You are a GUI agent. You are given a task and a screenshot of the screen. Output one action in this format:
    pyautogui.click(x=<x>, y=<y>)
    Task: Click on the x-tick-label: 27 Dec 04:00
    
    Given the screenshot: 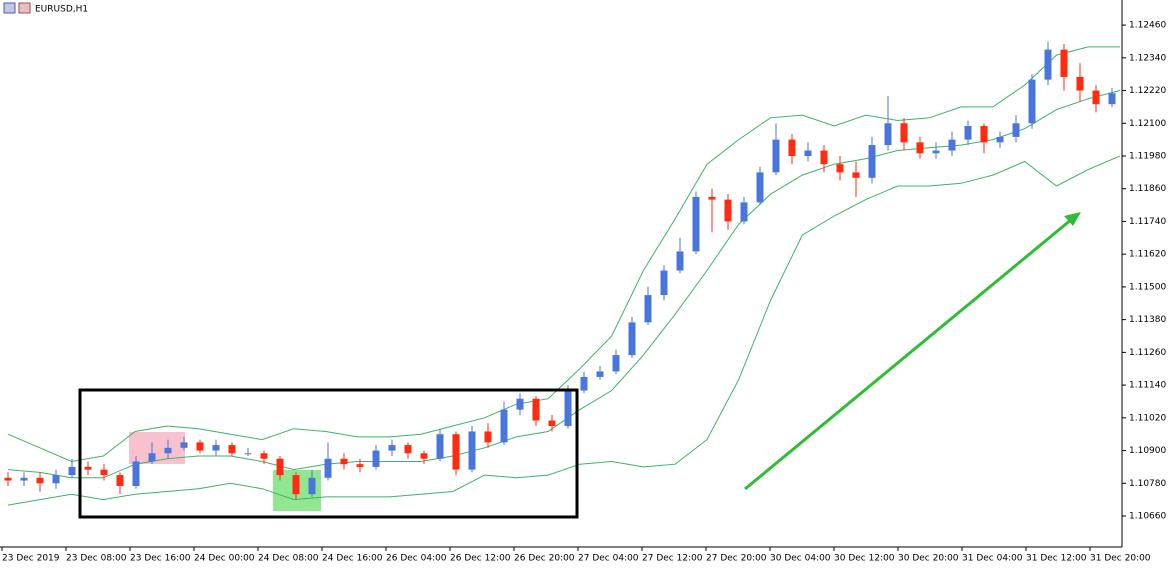 What is the action you would take?
    pyautogui.click(x=608, y=559)
    